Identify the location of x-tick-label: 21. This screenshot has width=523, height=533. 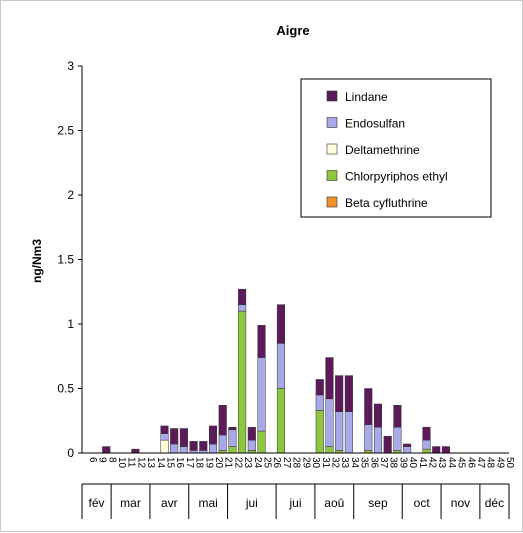
(228, 463).